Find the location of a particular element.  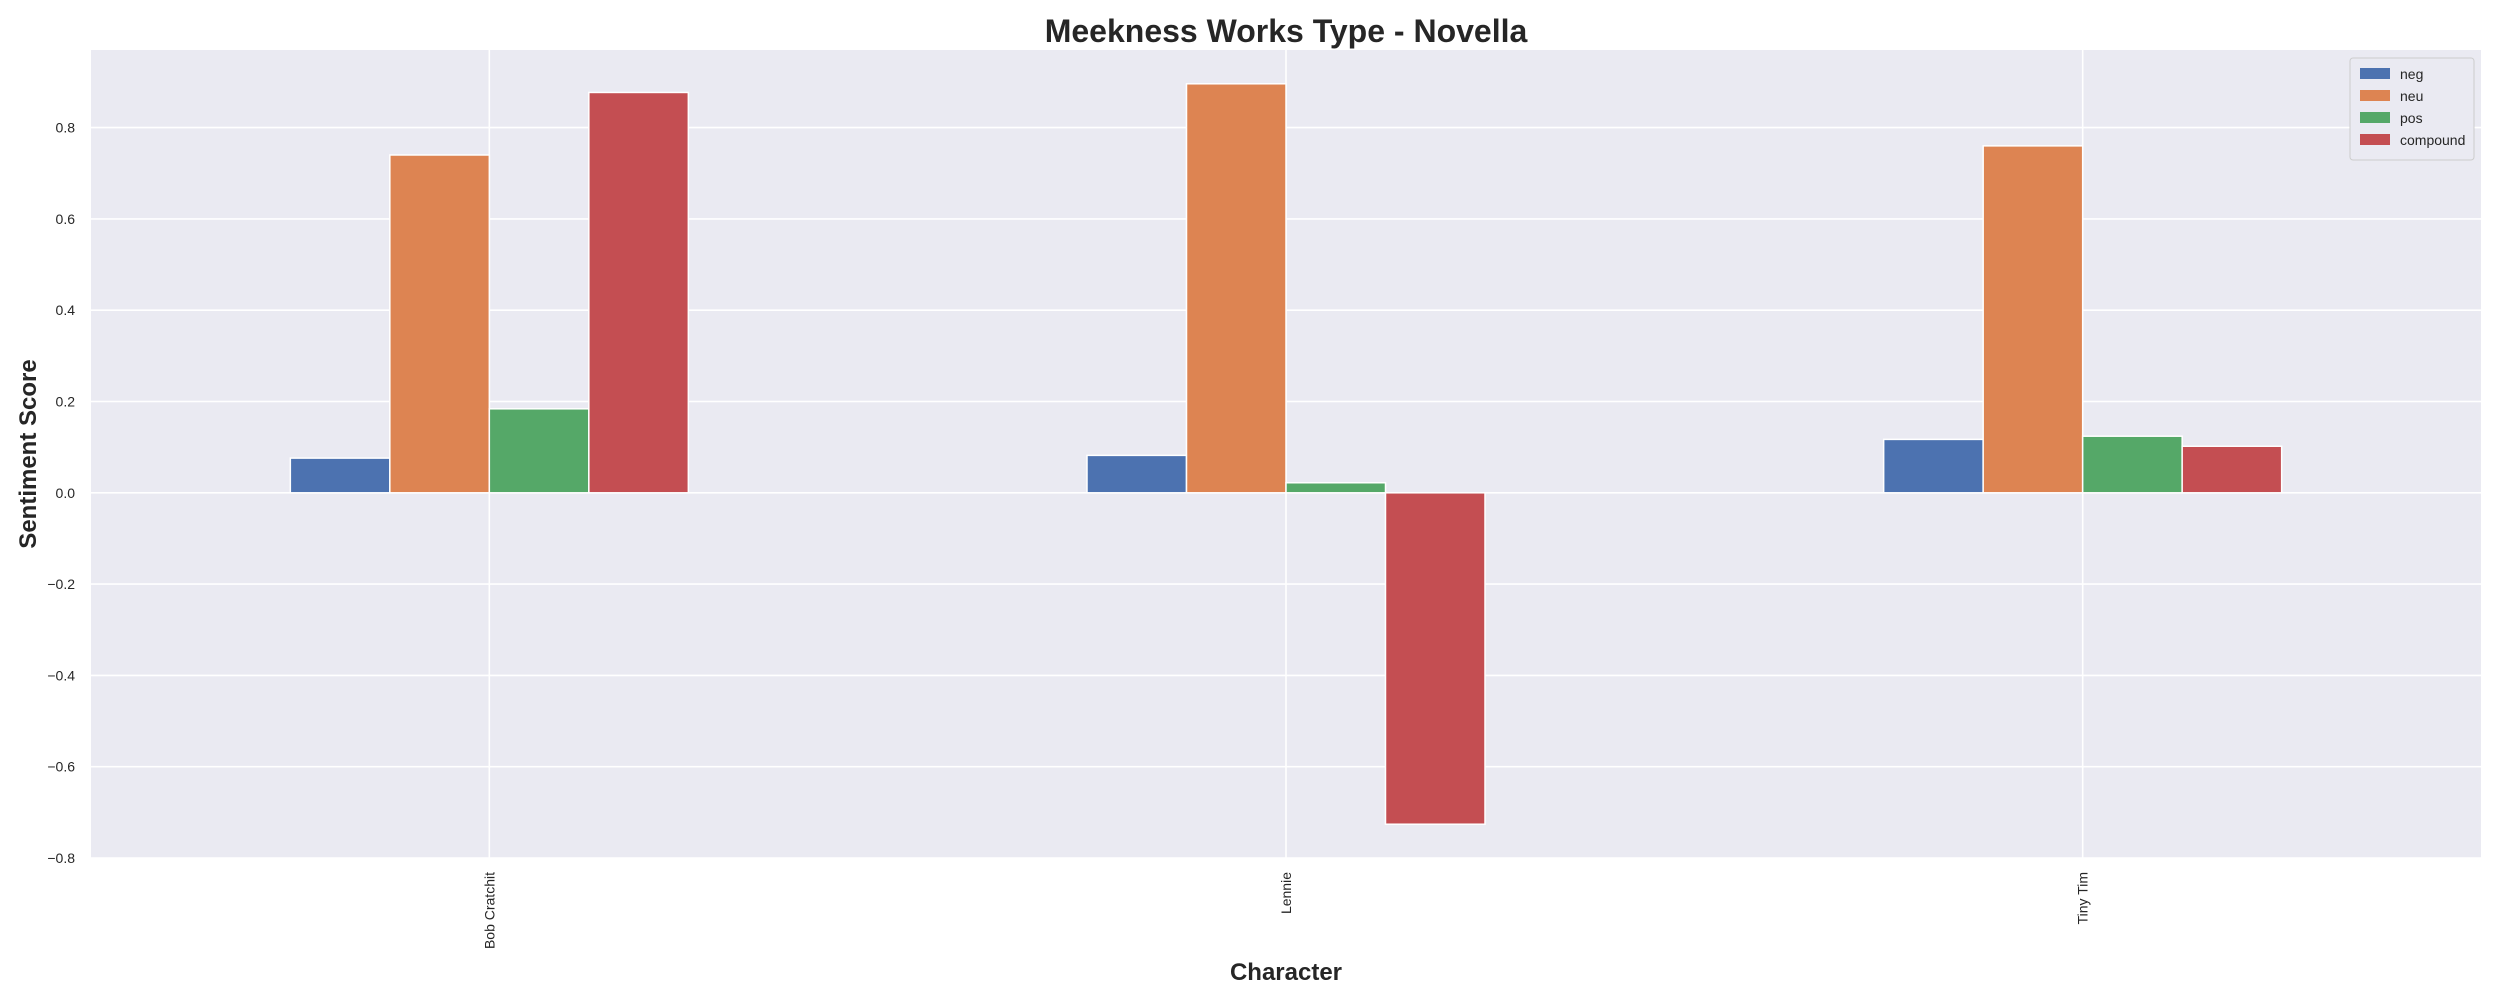

legend-label-neg: neg is located at coordinates (2411, 74).